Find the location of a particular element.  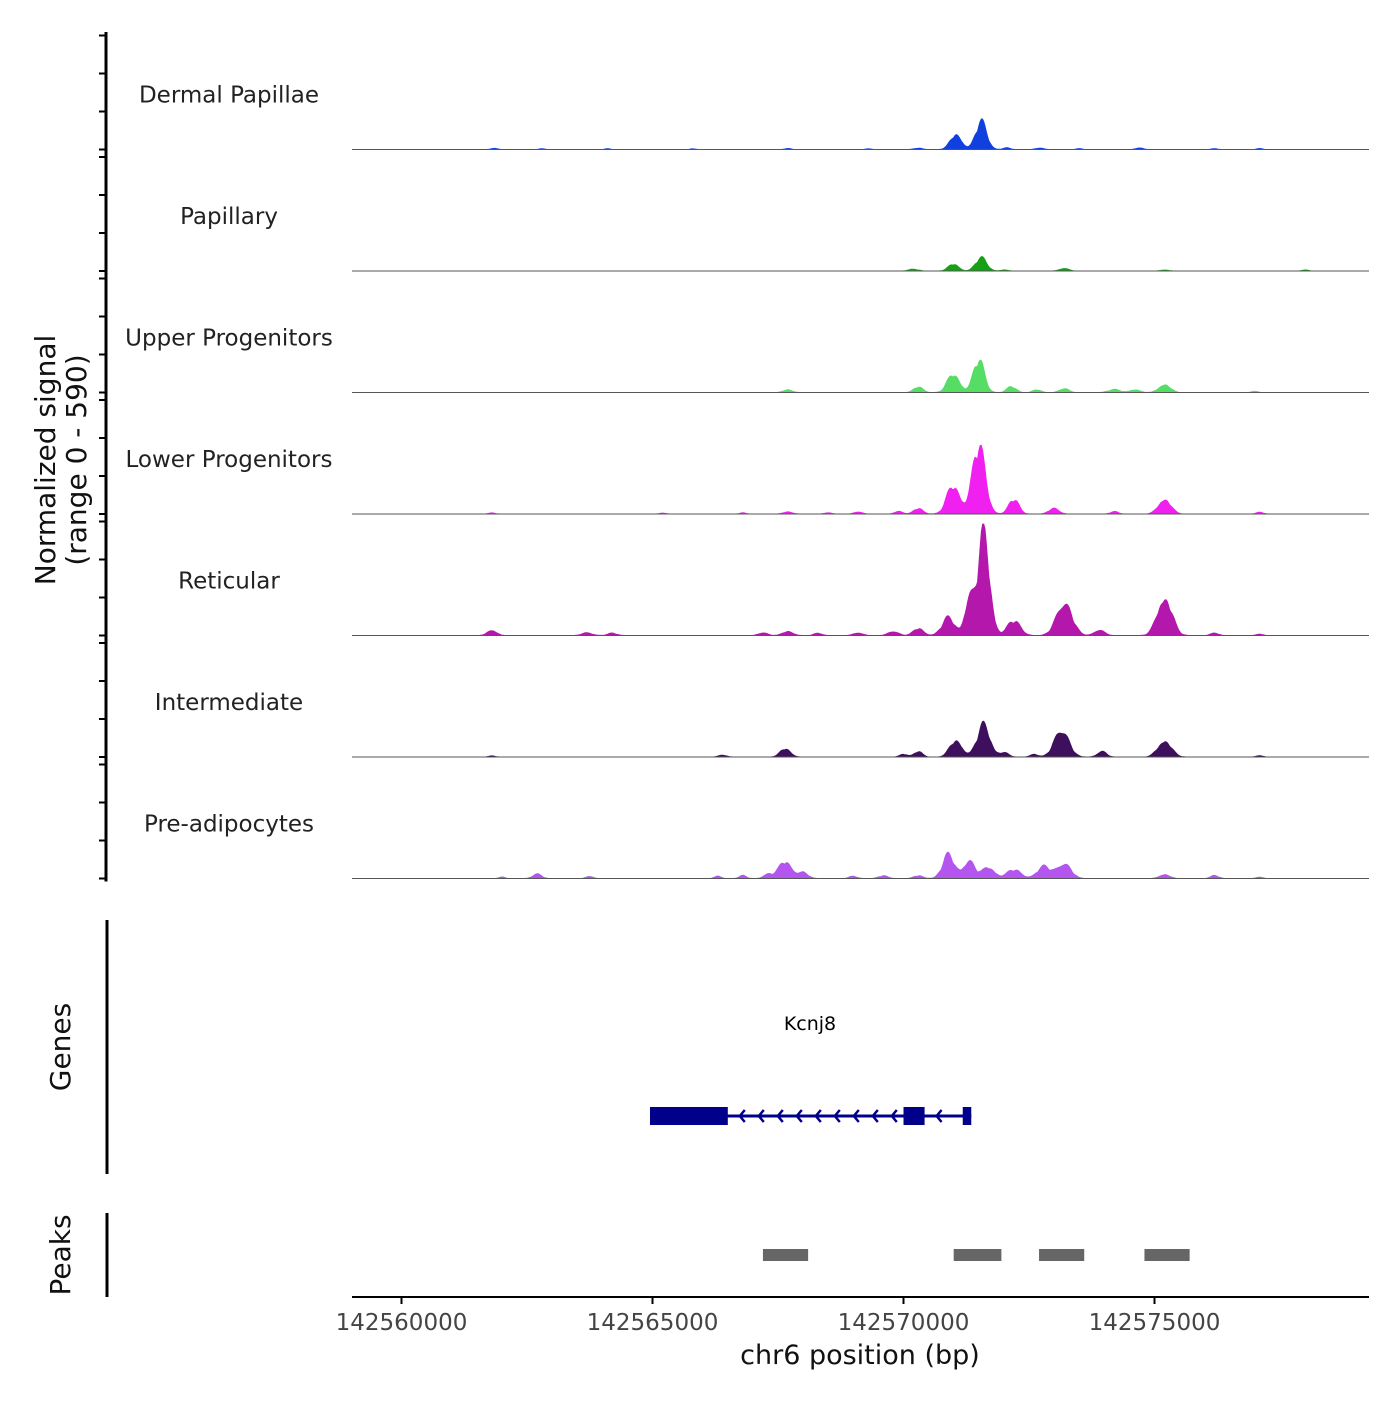

peaks-track-label: Peaks is located at coordinates (60, 1254).